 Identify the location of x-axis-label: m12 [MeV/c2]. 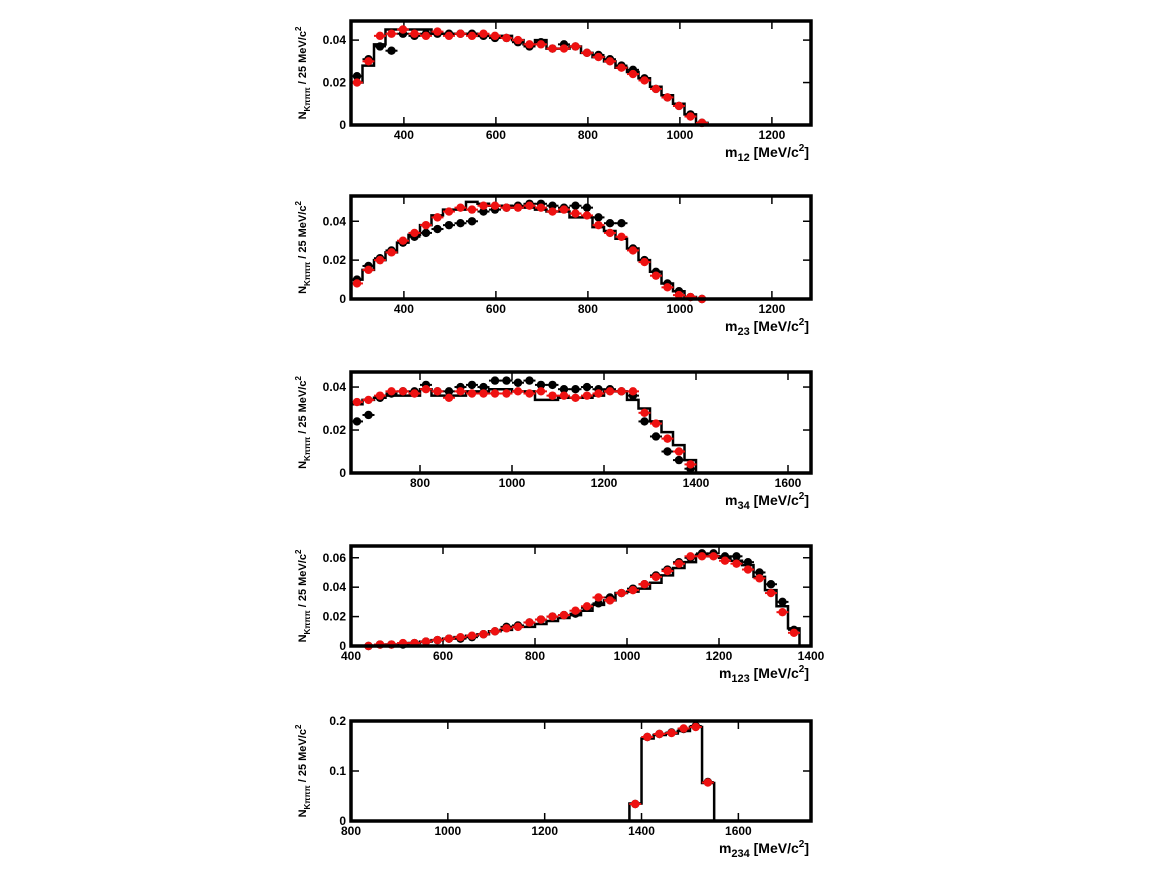
(767, 153).